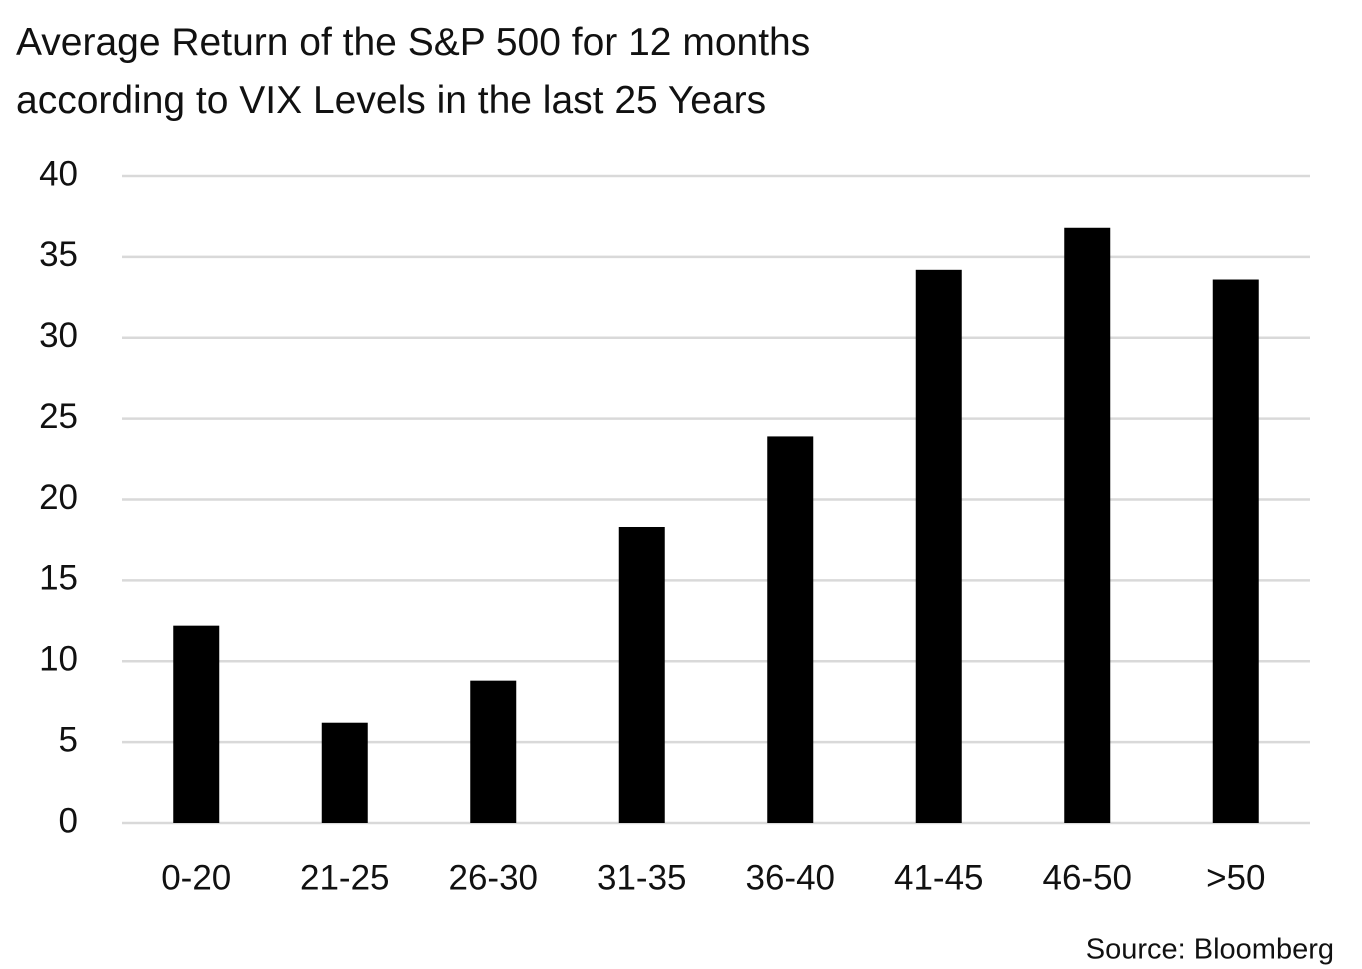  I want to click on y-tick-label: 5, so click(68, 739).